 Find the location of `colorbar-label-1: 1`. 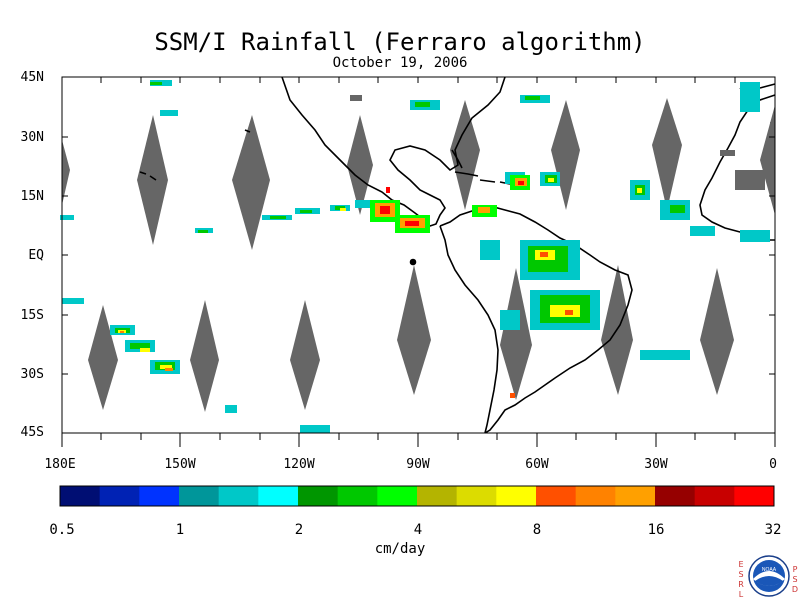

colorbar-label-1: 1 is located at coordinates (180, 530).